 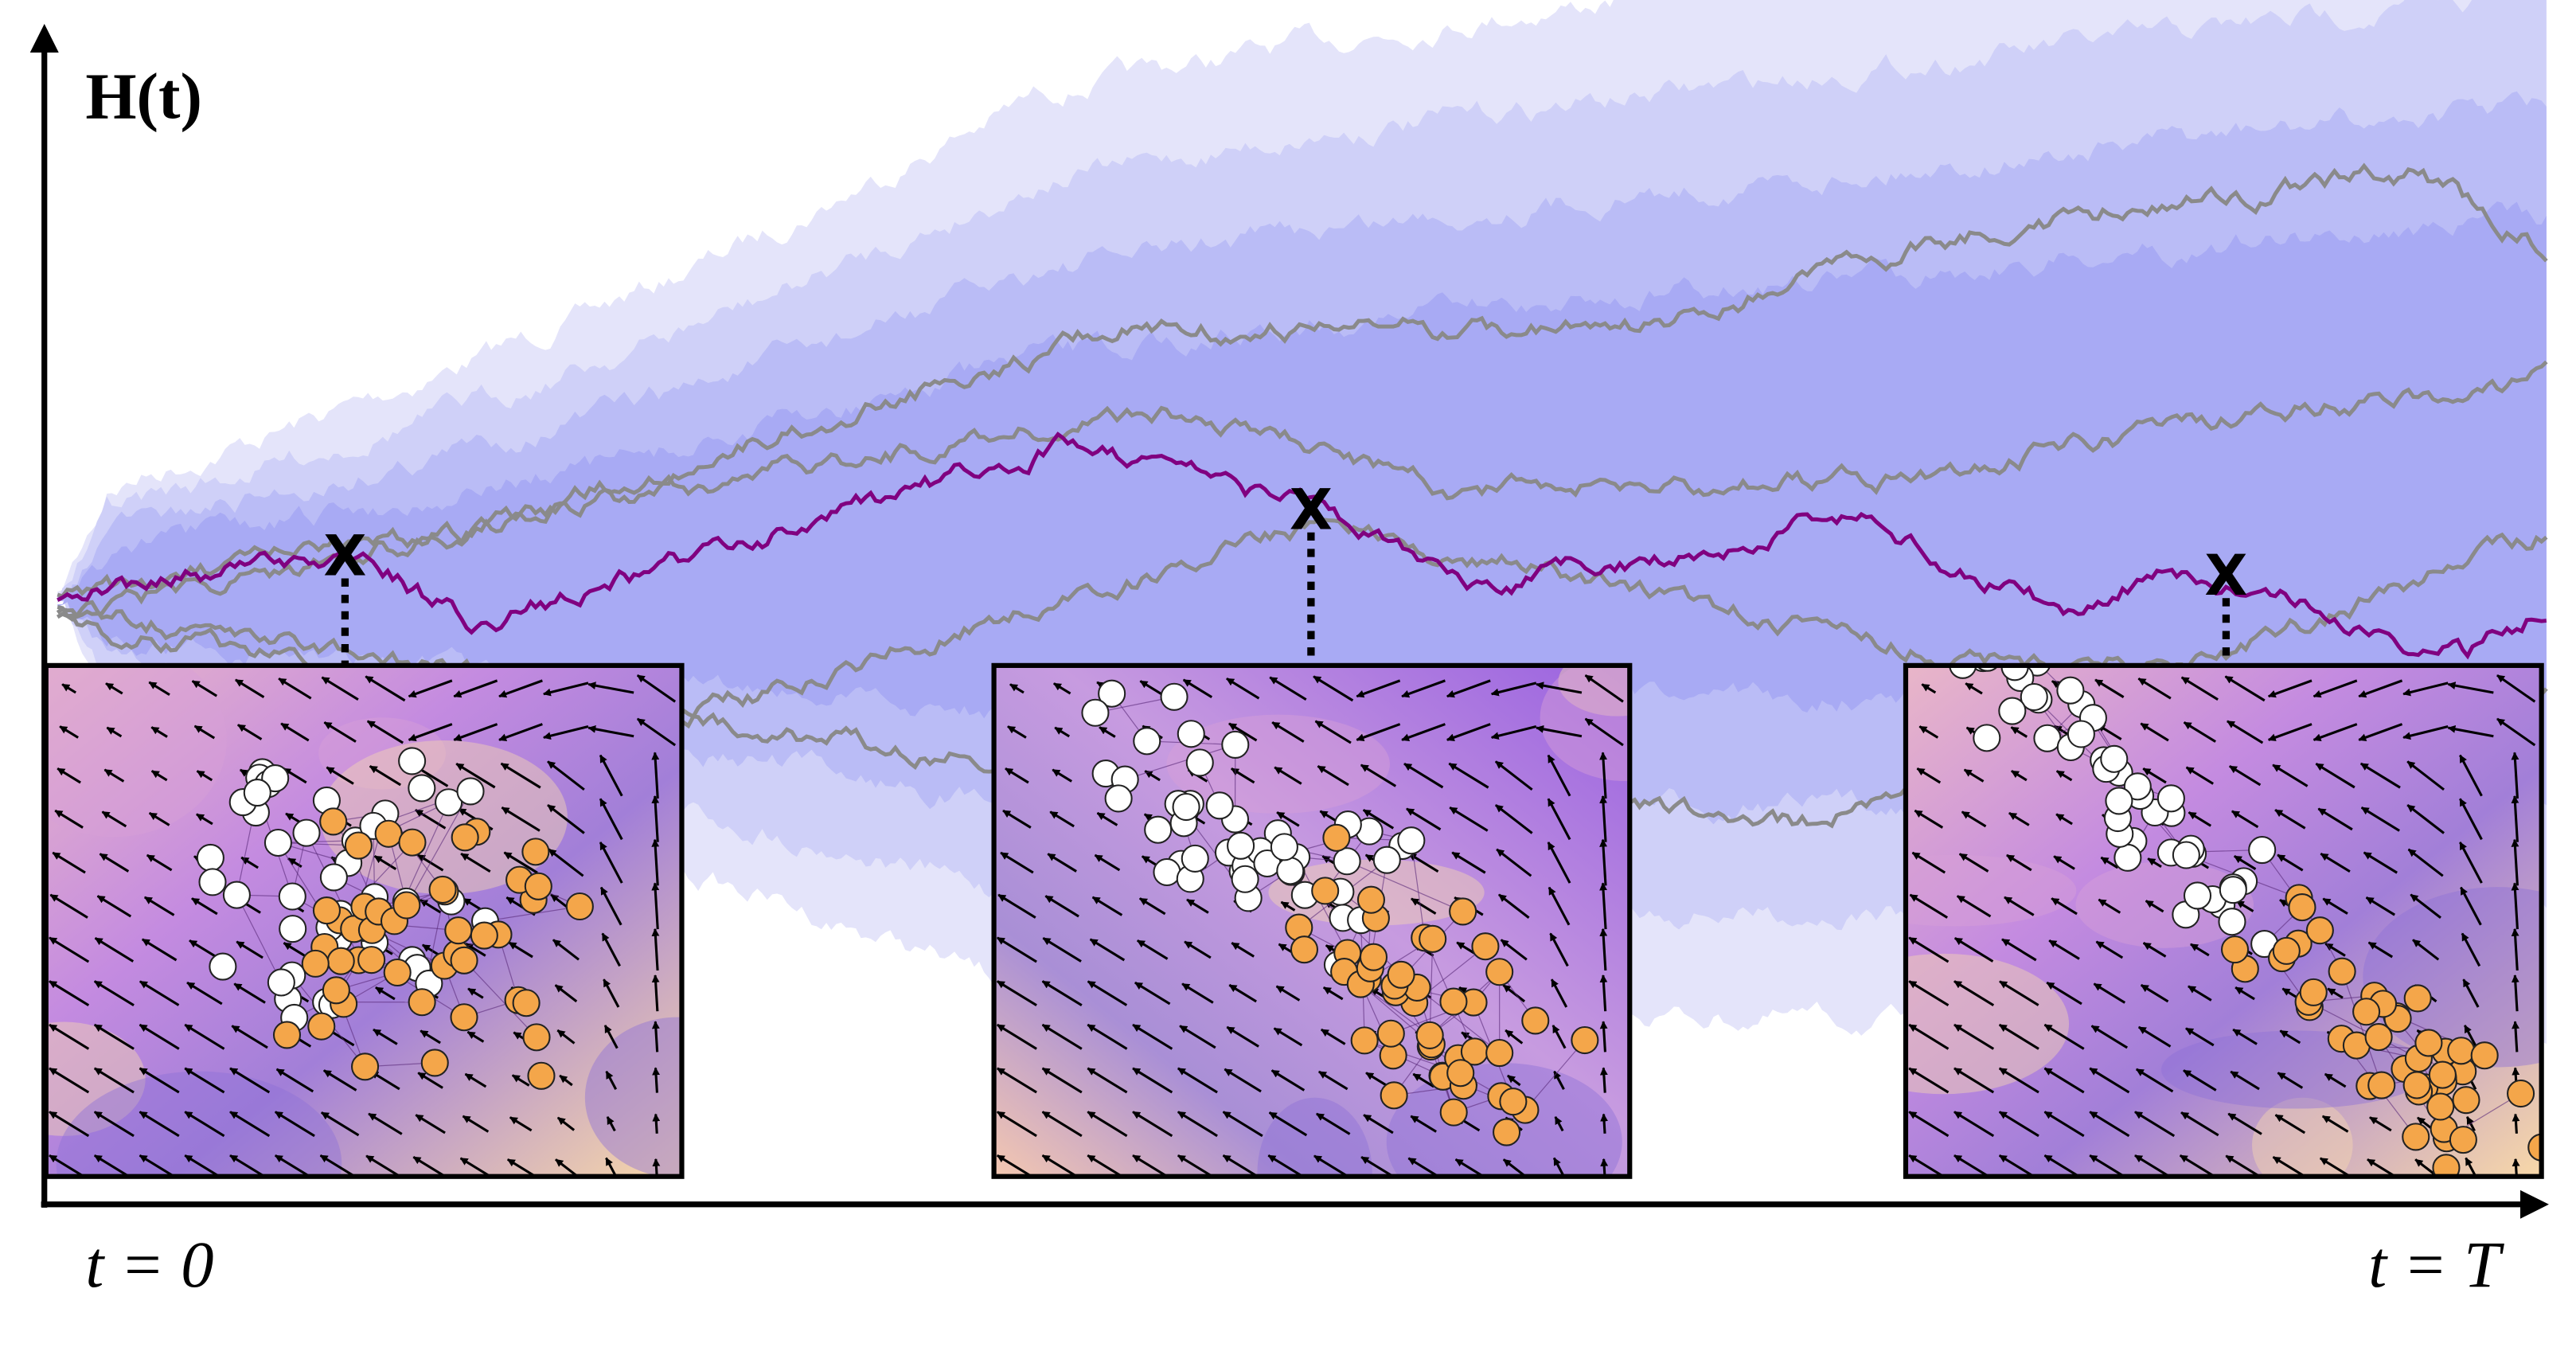 I want to click on inset-content, so click(x=1311, y=921).